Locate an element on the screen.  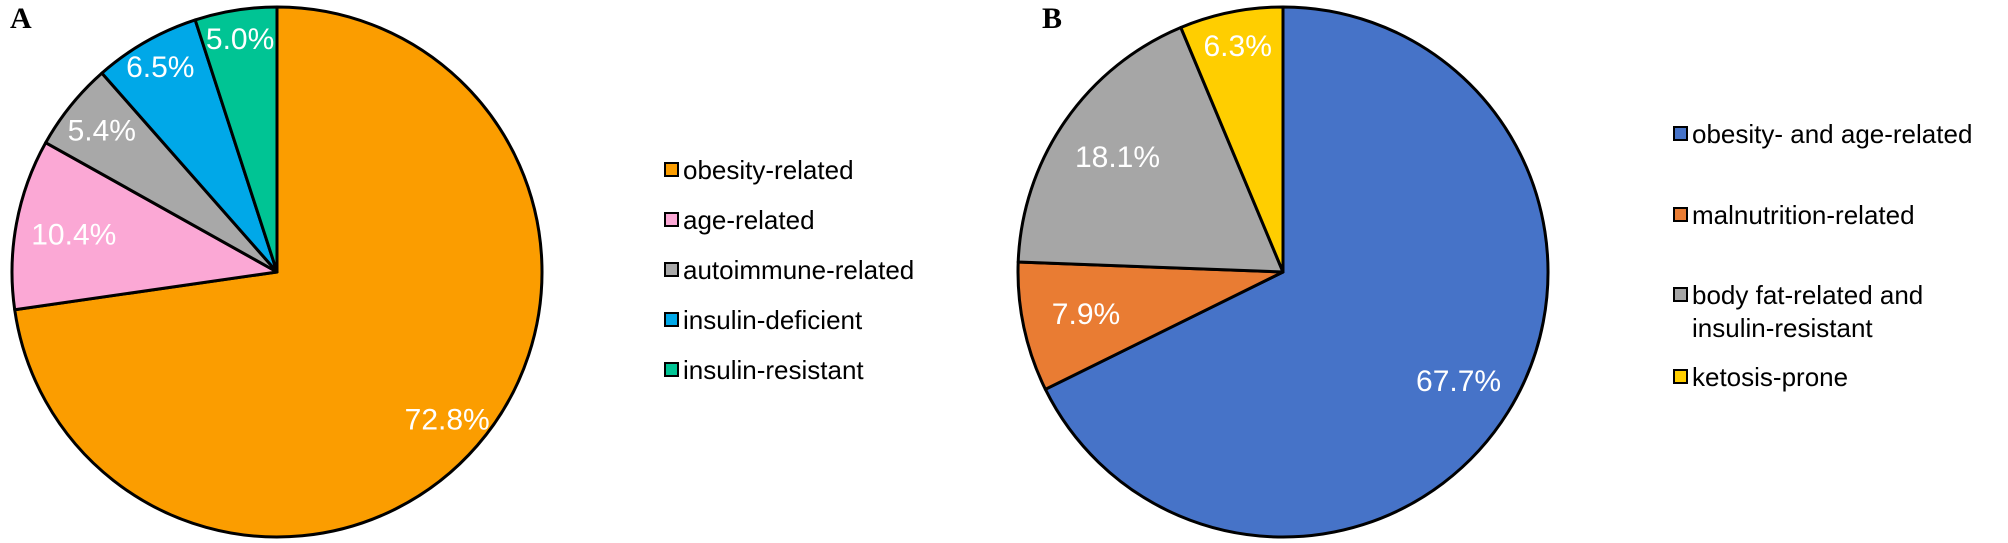
pie-slice-ketosis-prone is located at coordinates (1232, 139).